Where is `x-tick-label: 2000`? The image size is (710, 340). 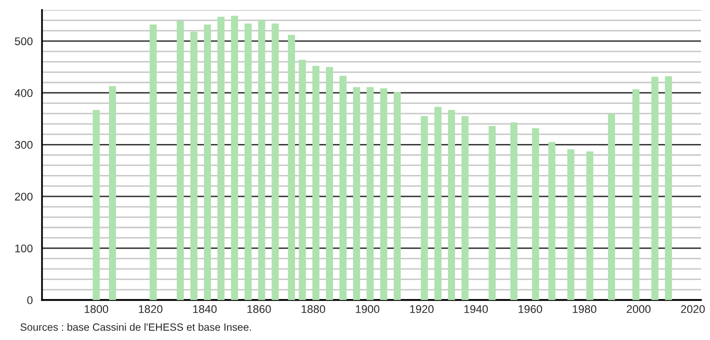
x-tick-label: 2000 is located at coordinates (638, 309).